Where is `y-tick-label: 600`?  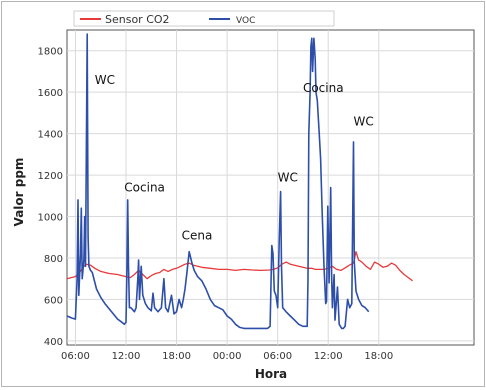 y-tick-label: 600 is located at coordinates (53, 300).